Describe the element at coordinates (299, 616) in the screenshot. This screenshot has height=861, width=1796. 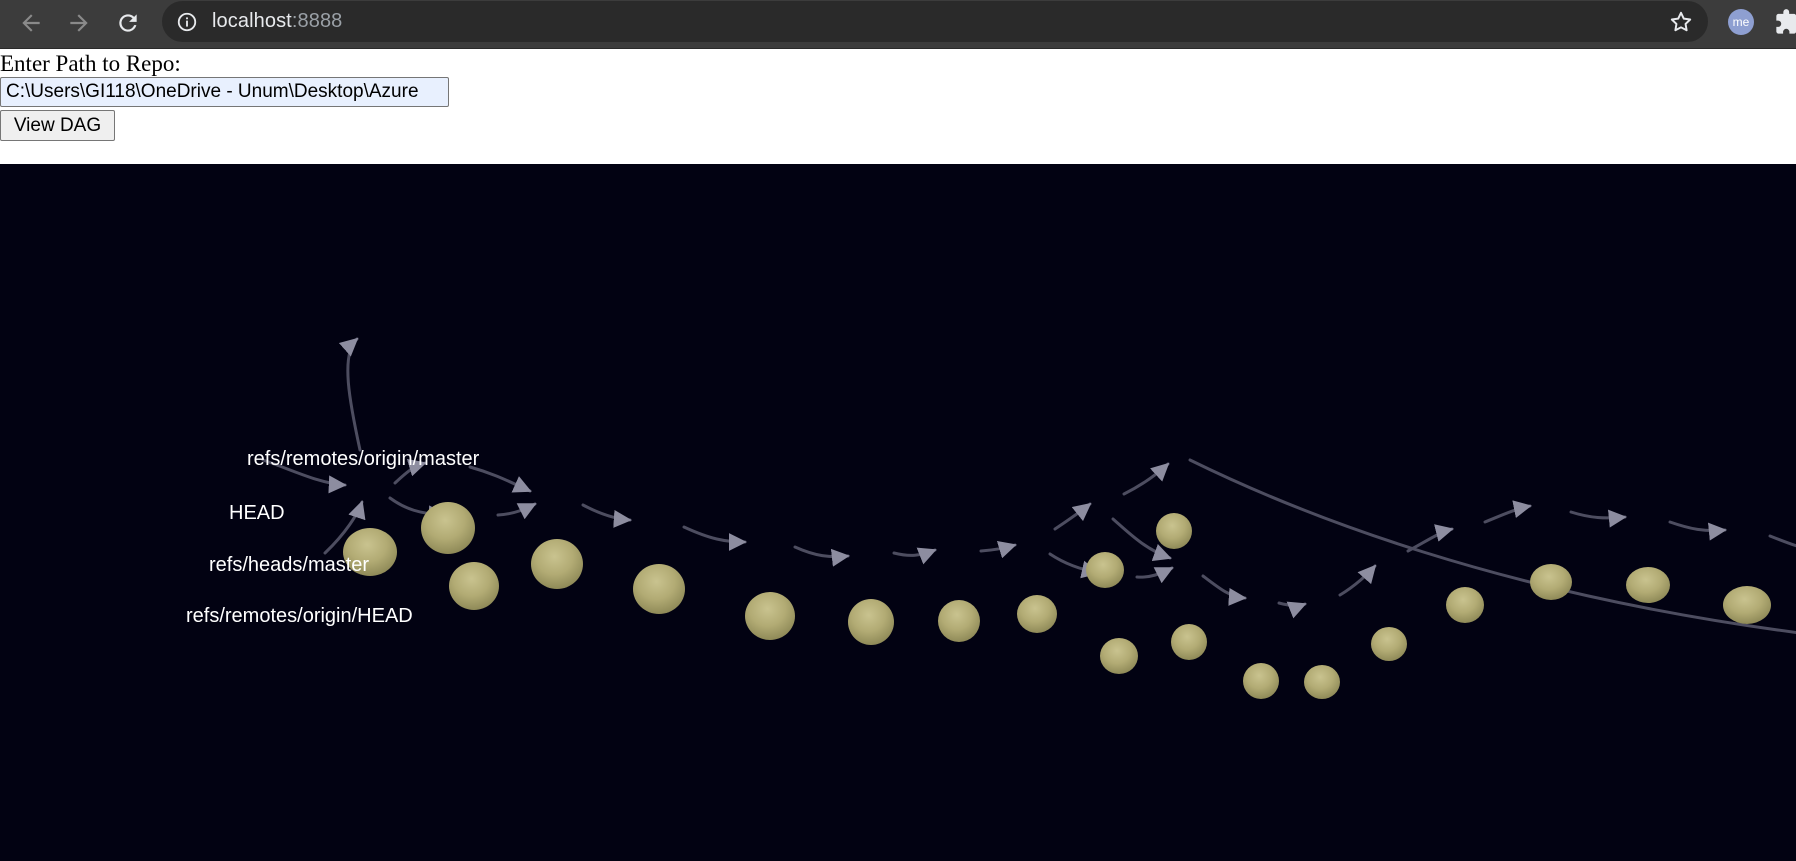
I see `ref-label-remotes-origin-head: refs/remotes/origin/HEAD` at that location.